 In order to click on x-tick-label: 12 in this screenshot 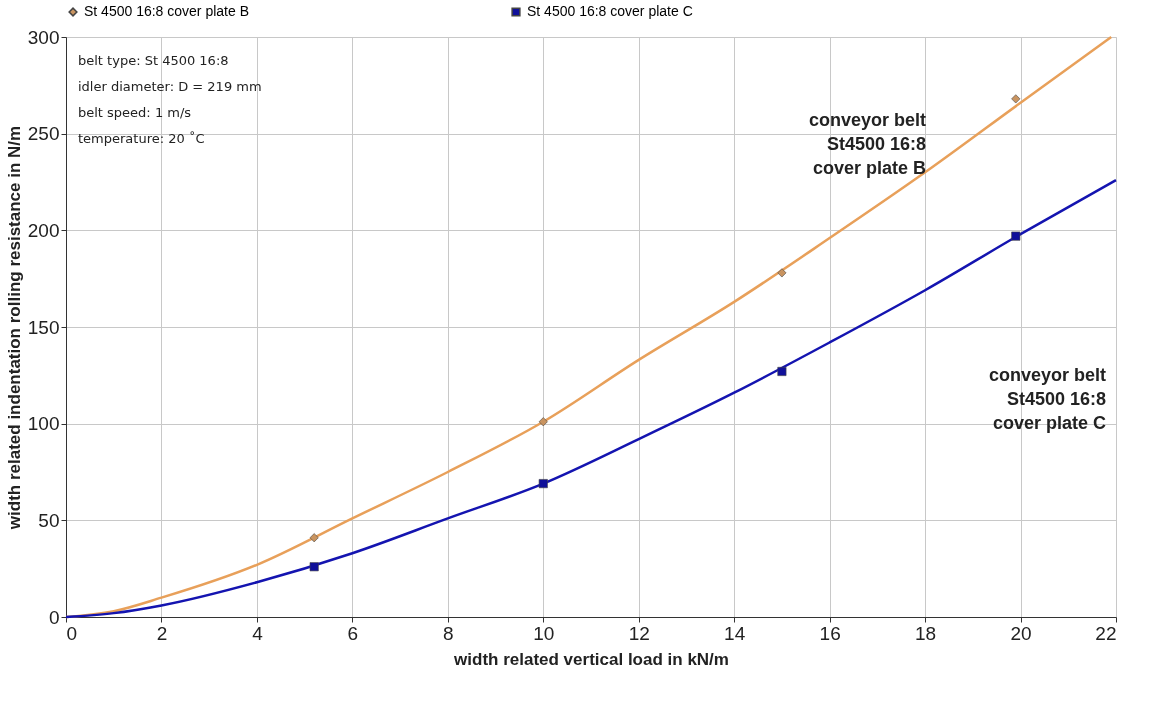, I will do `click(639, 633)`.